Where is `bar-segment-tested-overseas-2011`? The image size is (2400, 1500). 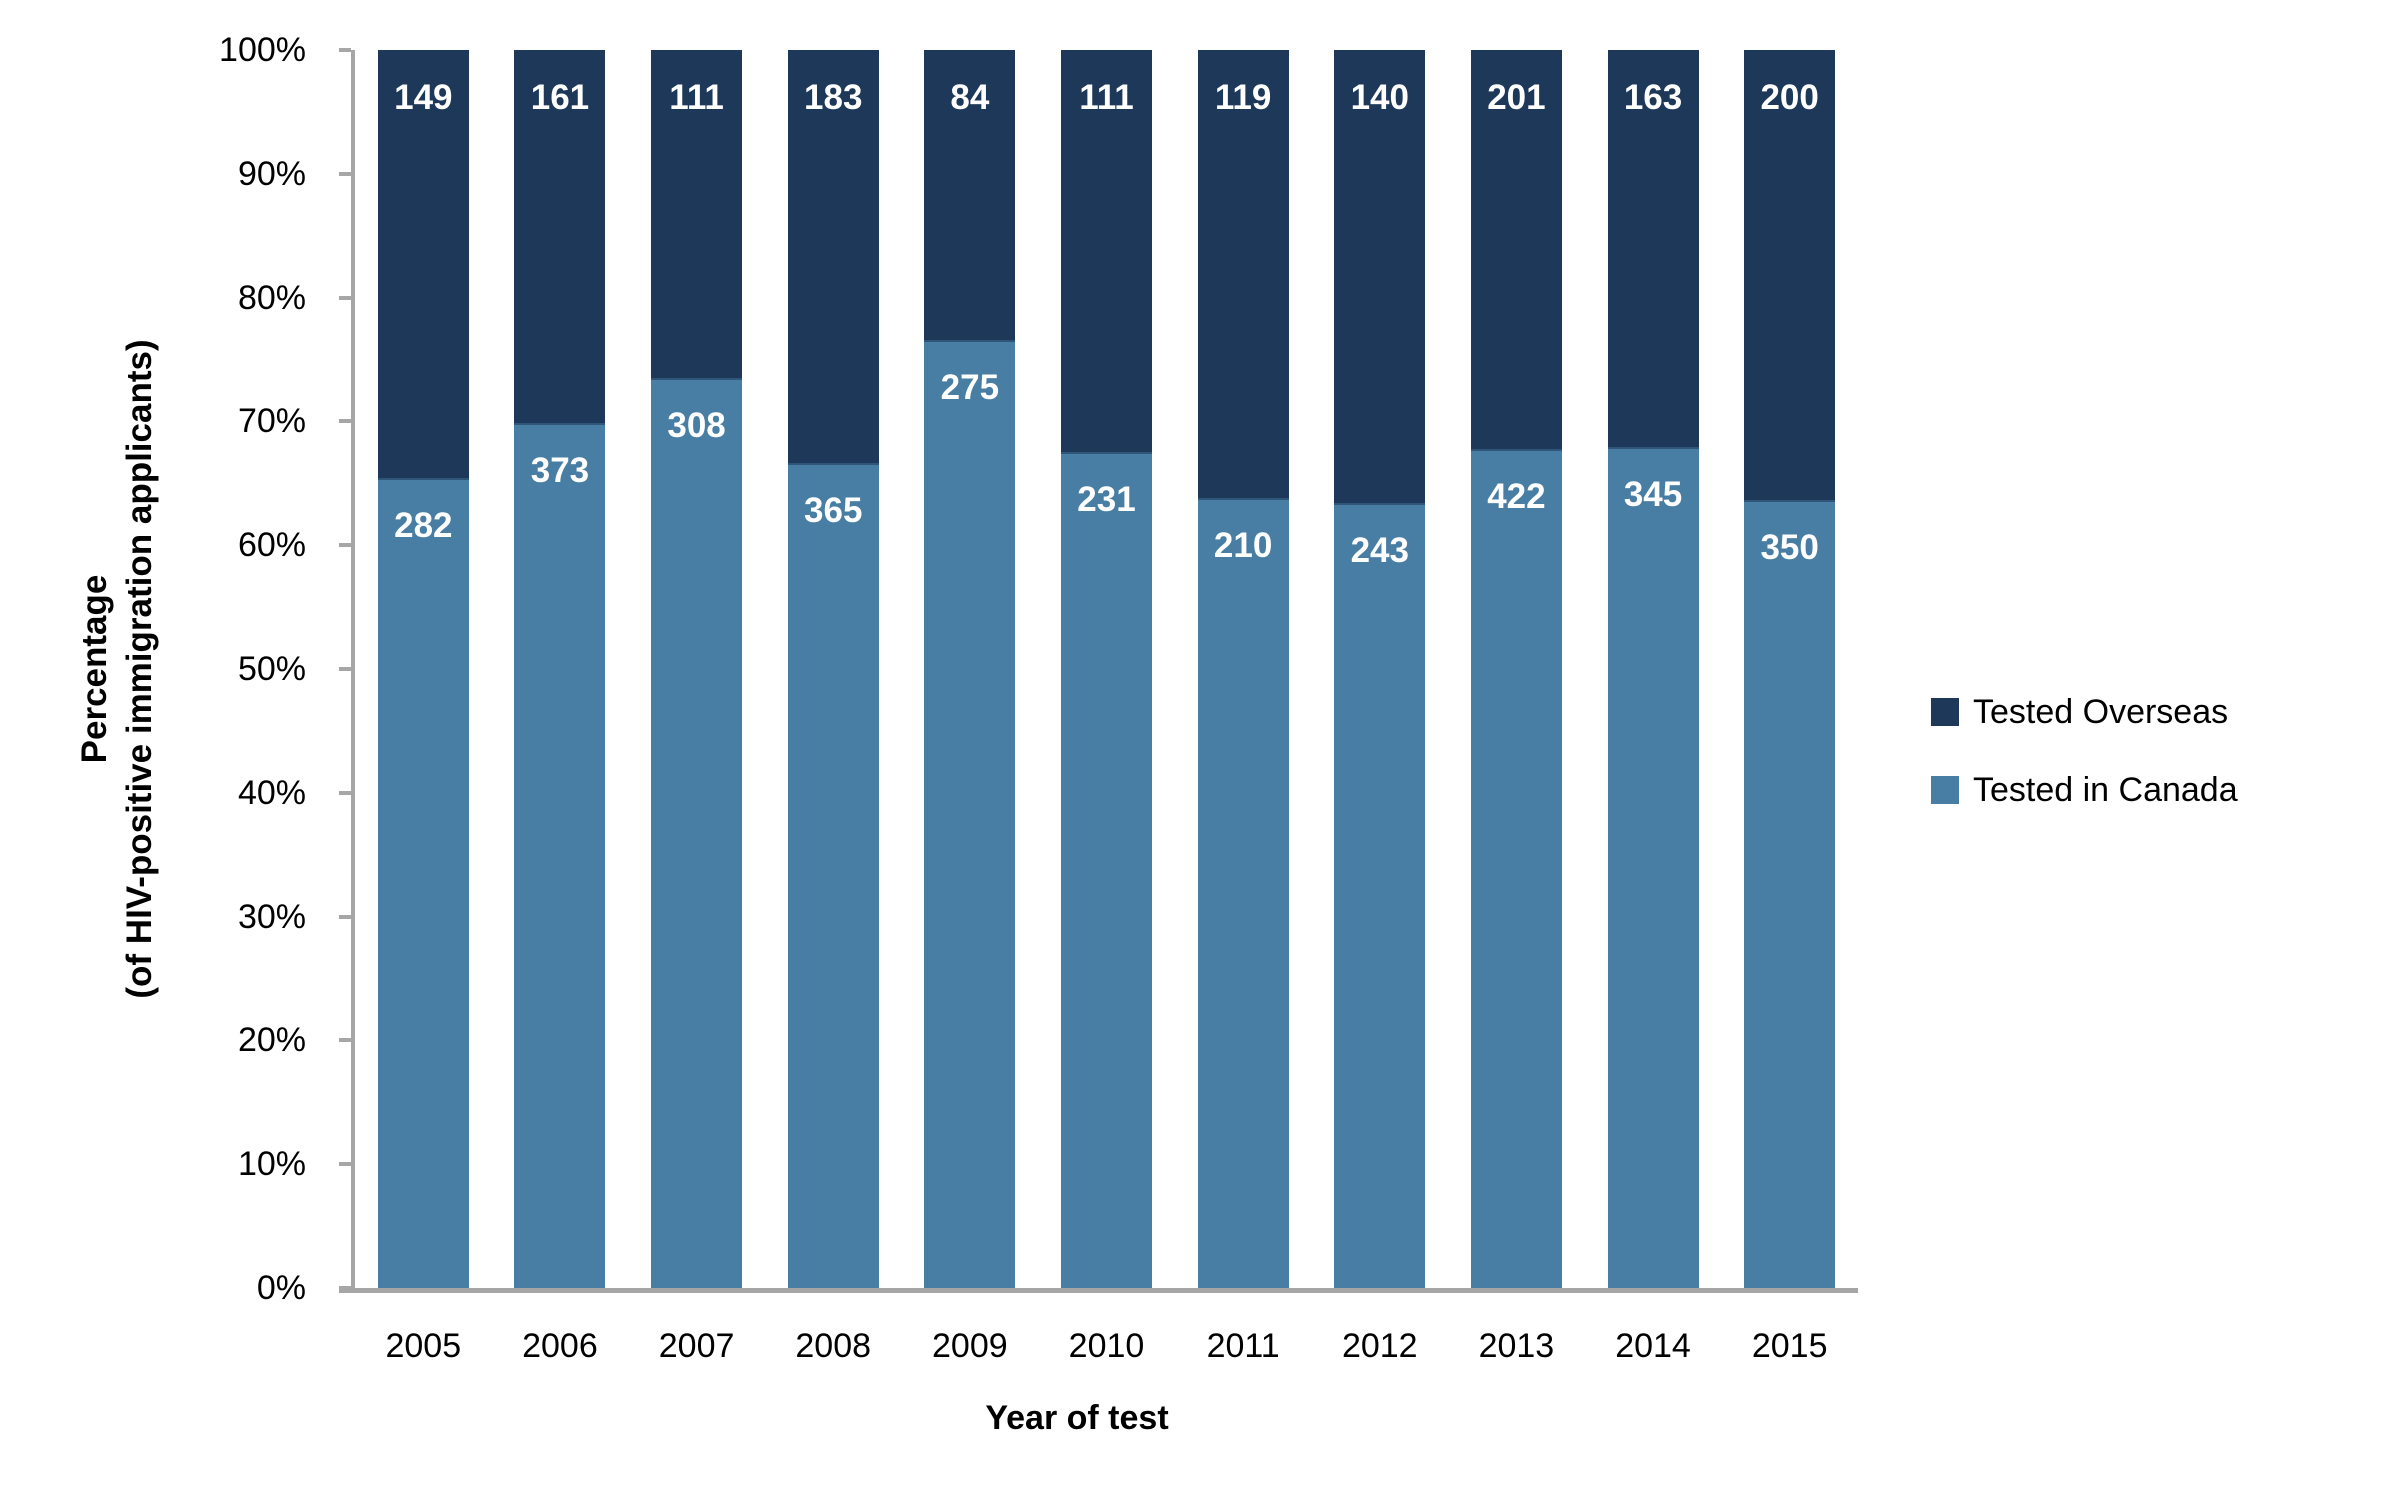 bar-segment-tested-overseas-2011 is located at coordinates (1243, 274).